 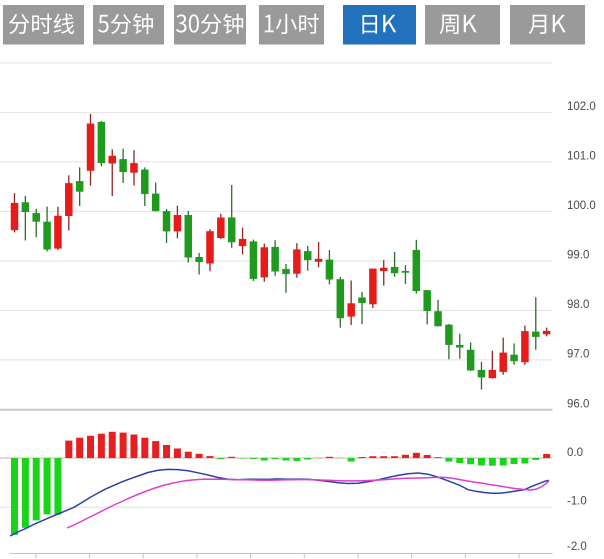 I want to click on svg-text: -1.0, so click(x=577, y=502).